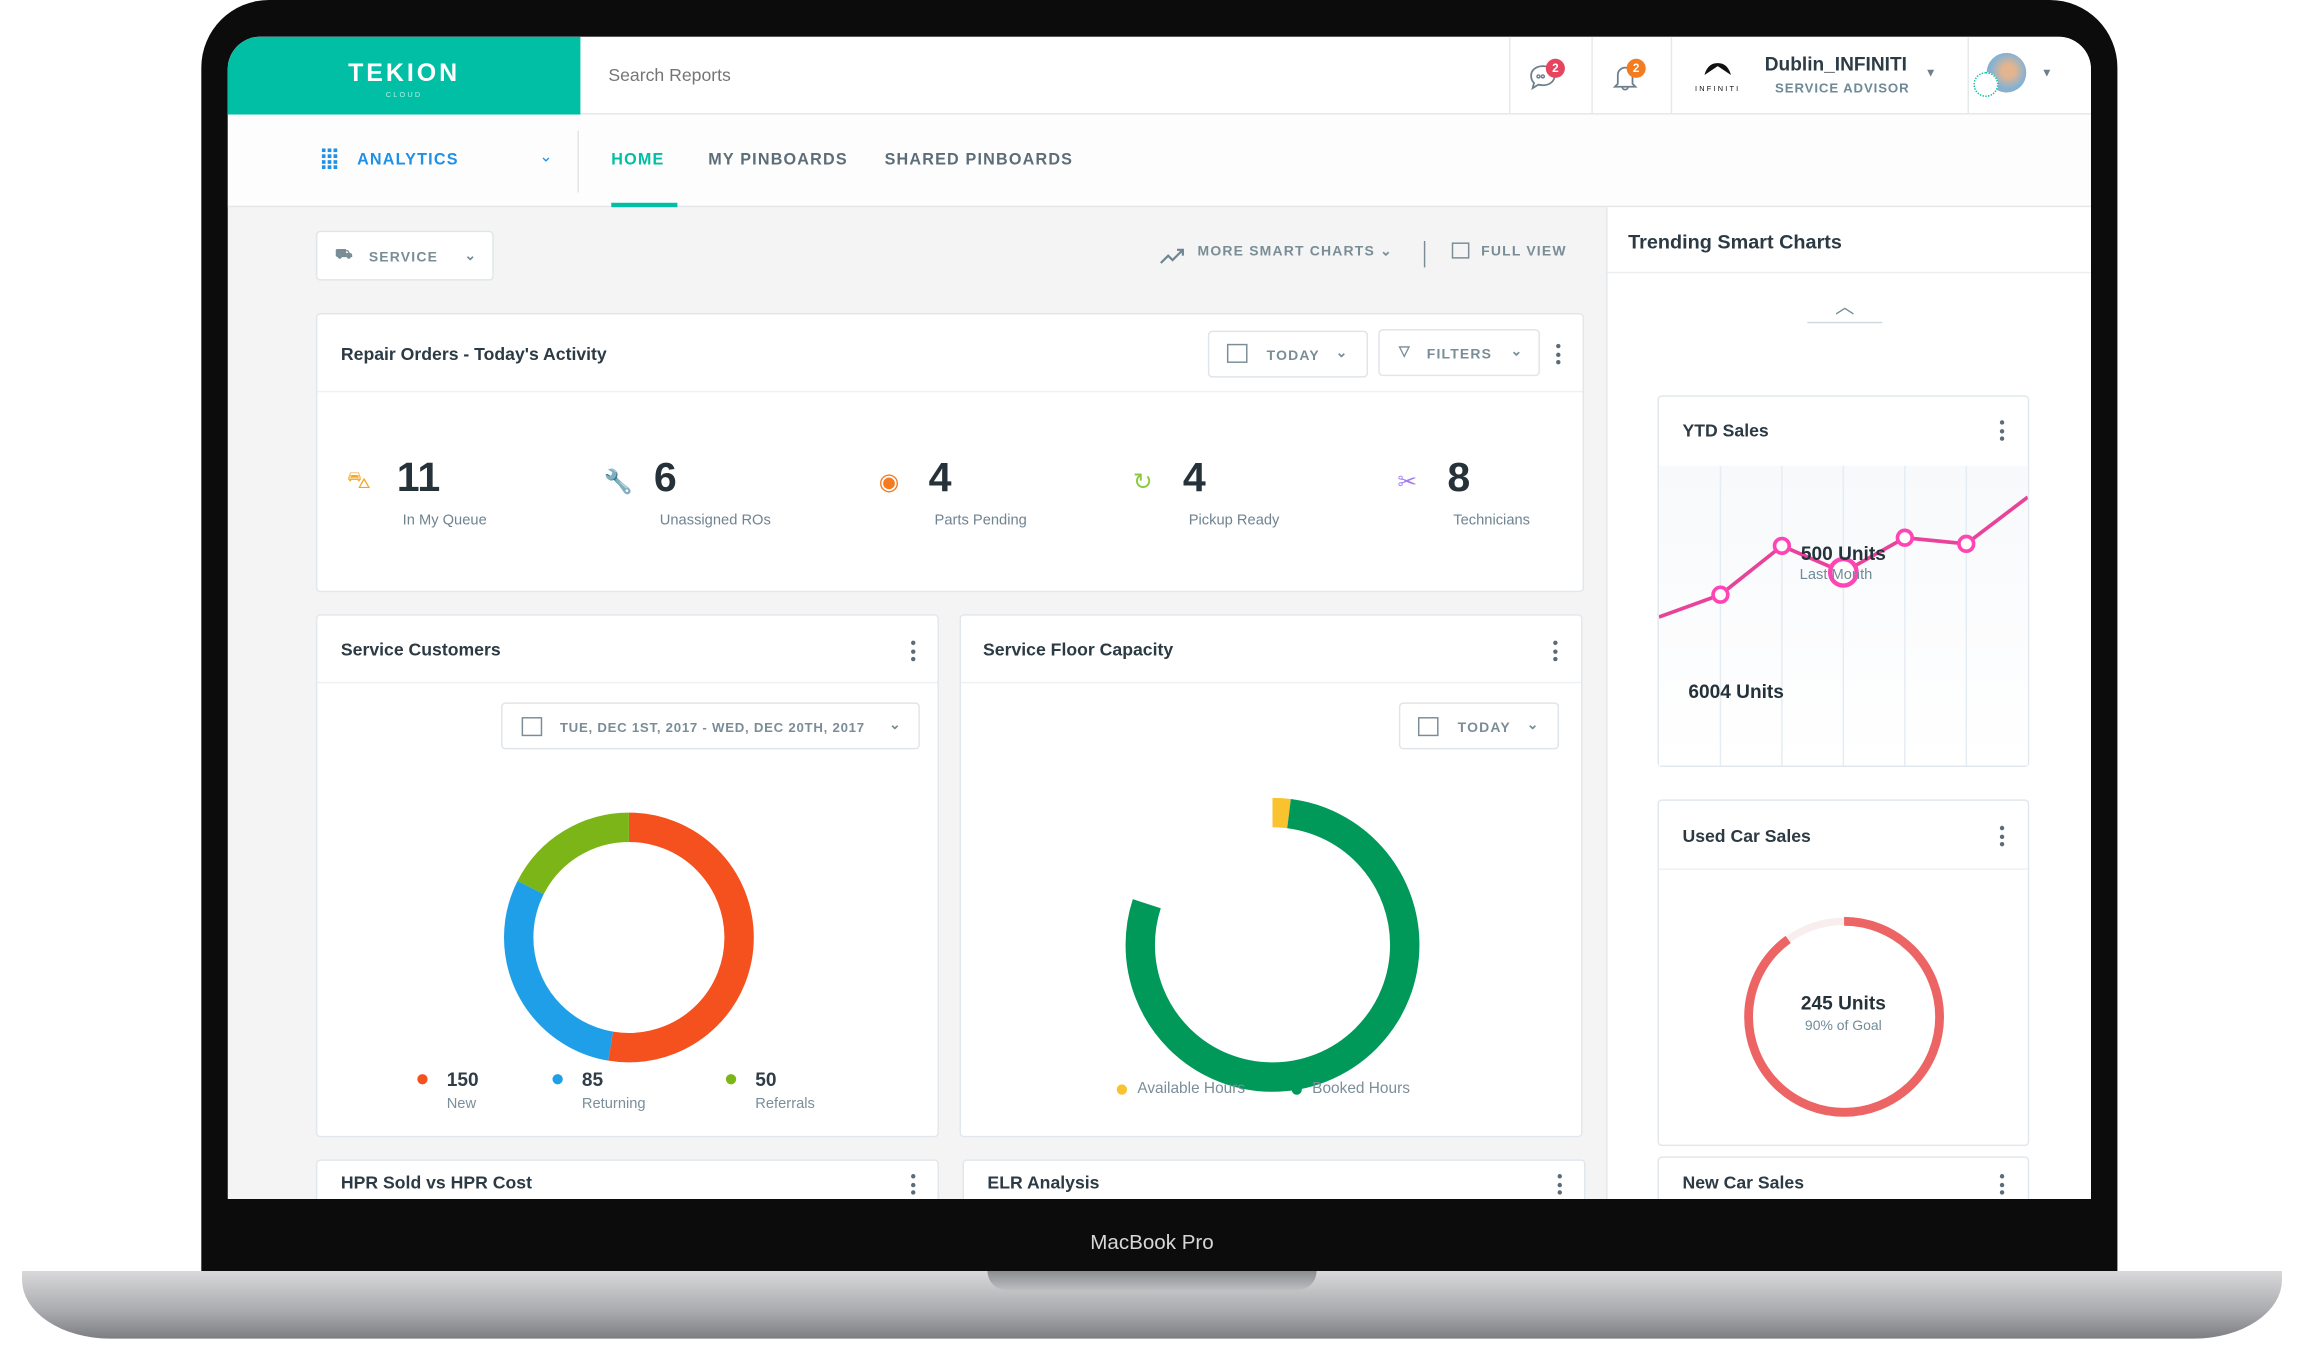 This screenshot has width=2304, height=1346. Describe the element at coordinates (979, 160) in the screenshot. I see `tab-shared-pinboards: SHARED PINBOARDS` at that location.